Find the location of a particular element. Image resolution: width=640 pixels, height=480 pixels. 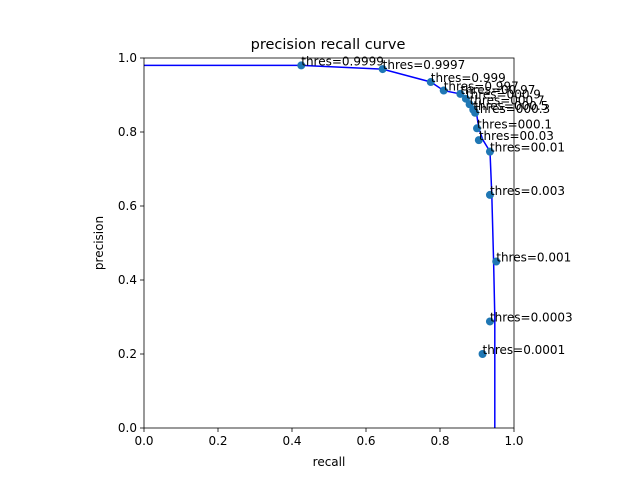

x-tick-label: 0.0 is located at coordinates (143, 441).